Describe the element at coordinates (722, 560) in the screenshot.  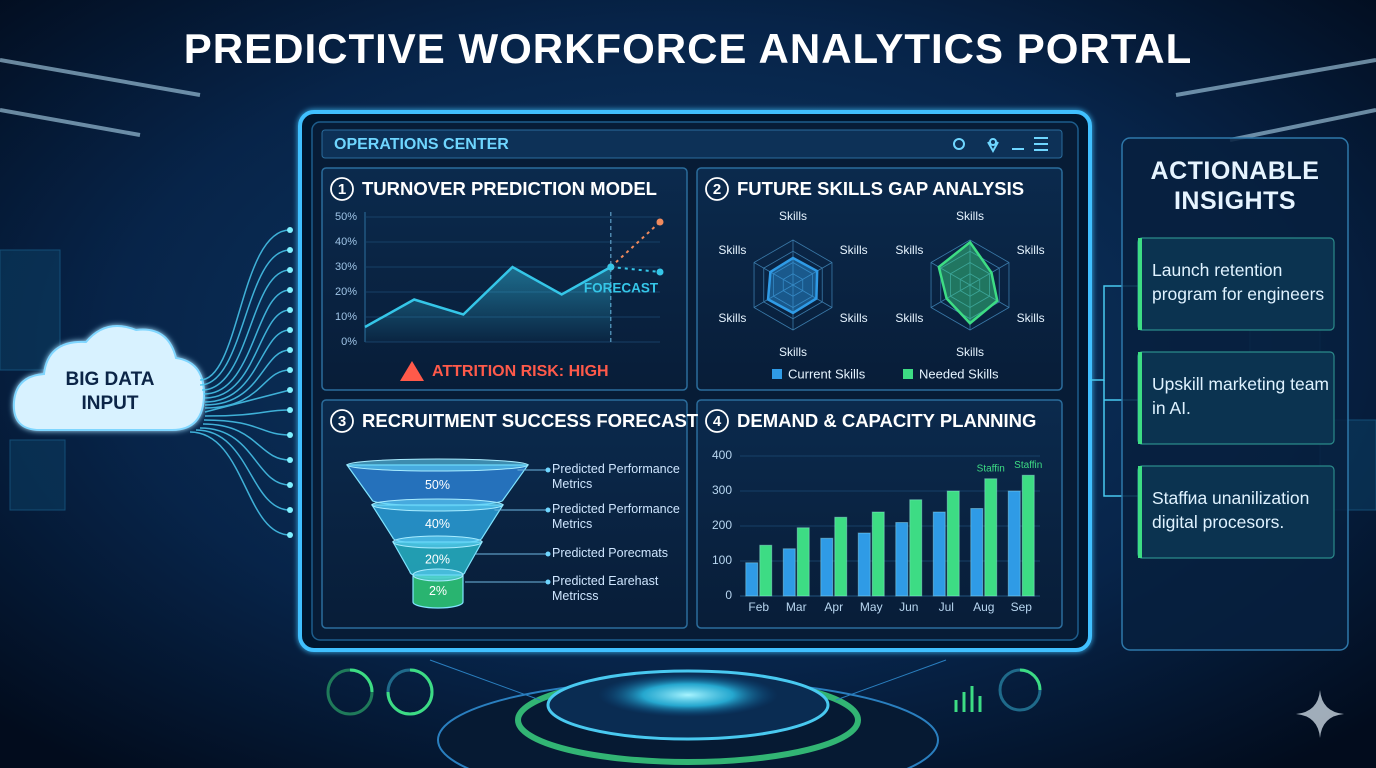
I see `y-tick-label: 100` at that location.